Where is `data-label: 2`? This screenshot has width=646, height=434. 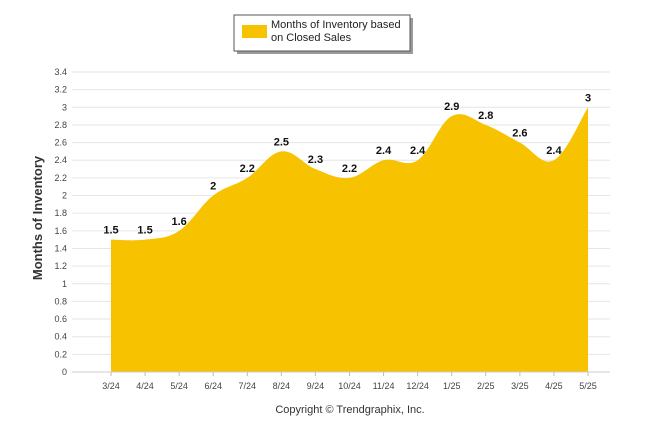
data-label: 2 is located at coordinates (213, 187).